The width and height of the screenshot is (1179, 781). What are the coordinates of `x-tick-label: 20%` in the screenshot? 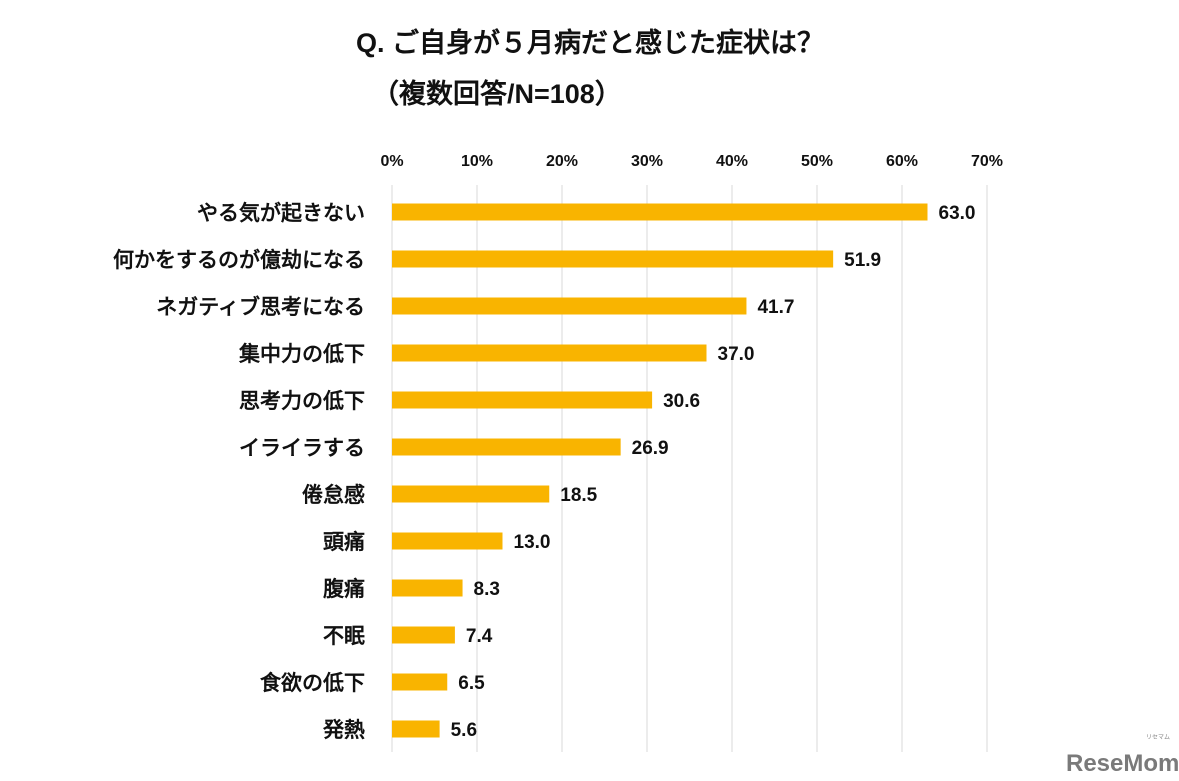 It's located at (562, 161).